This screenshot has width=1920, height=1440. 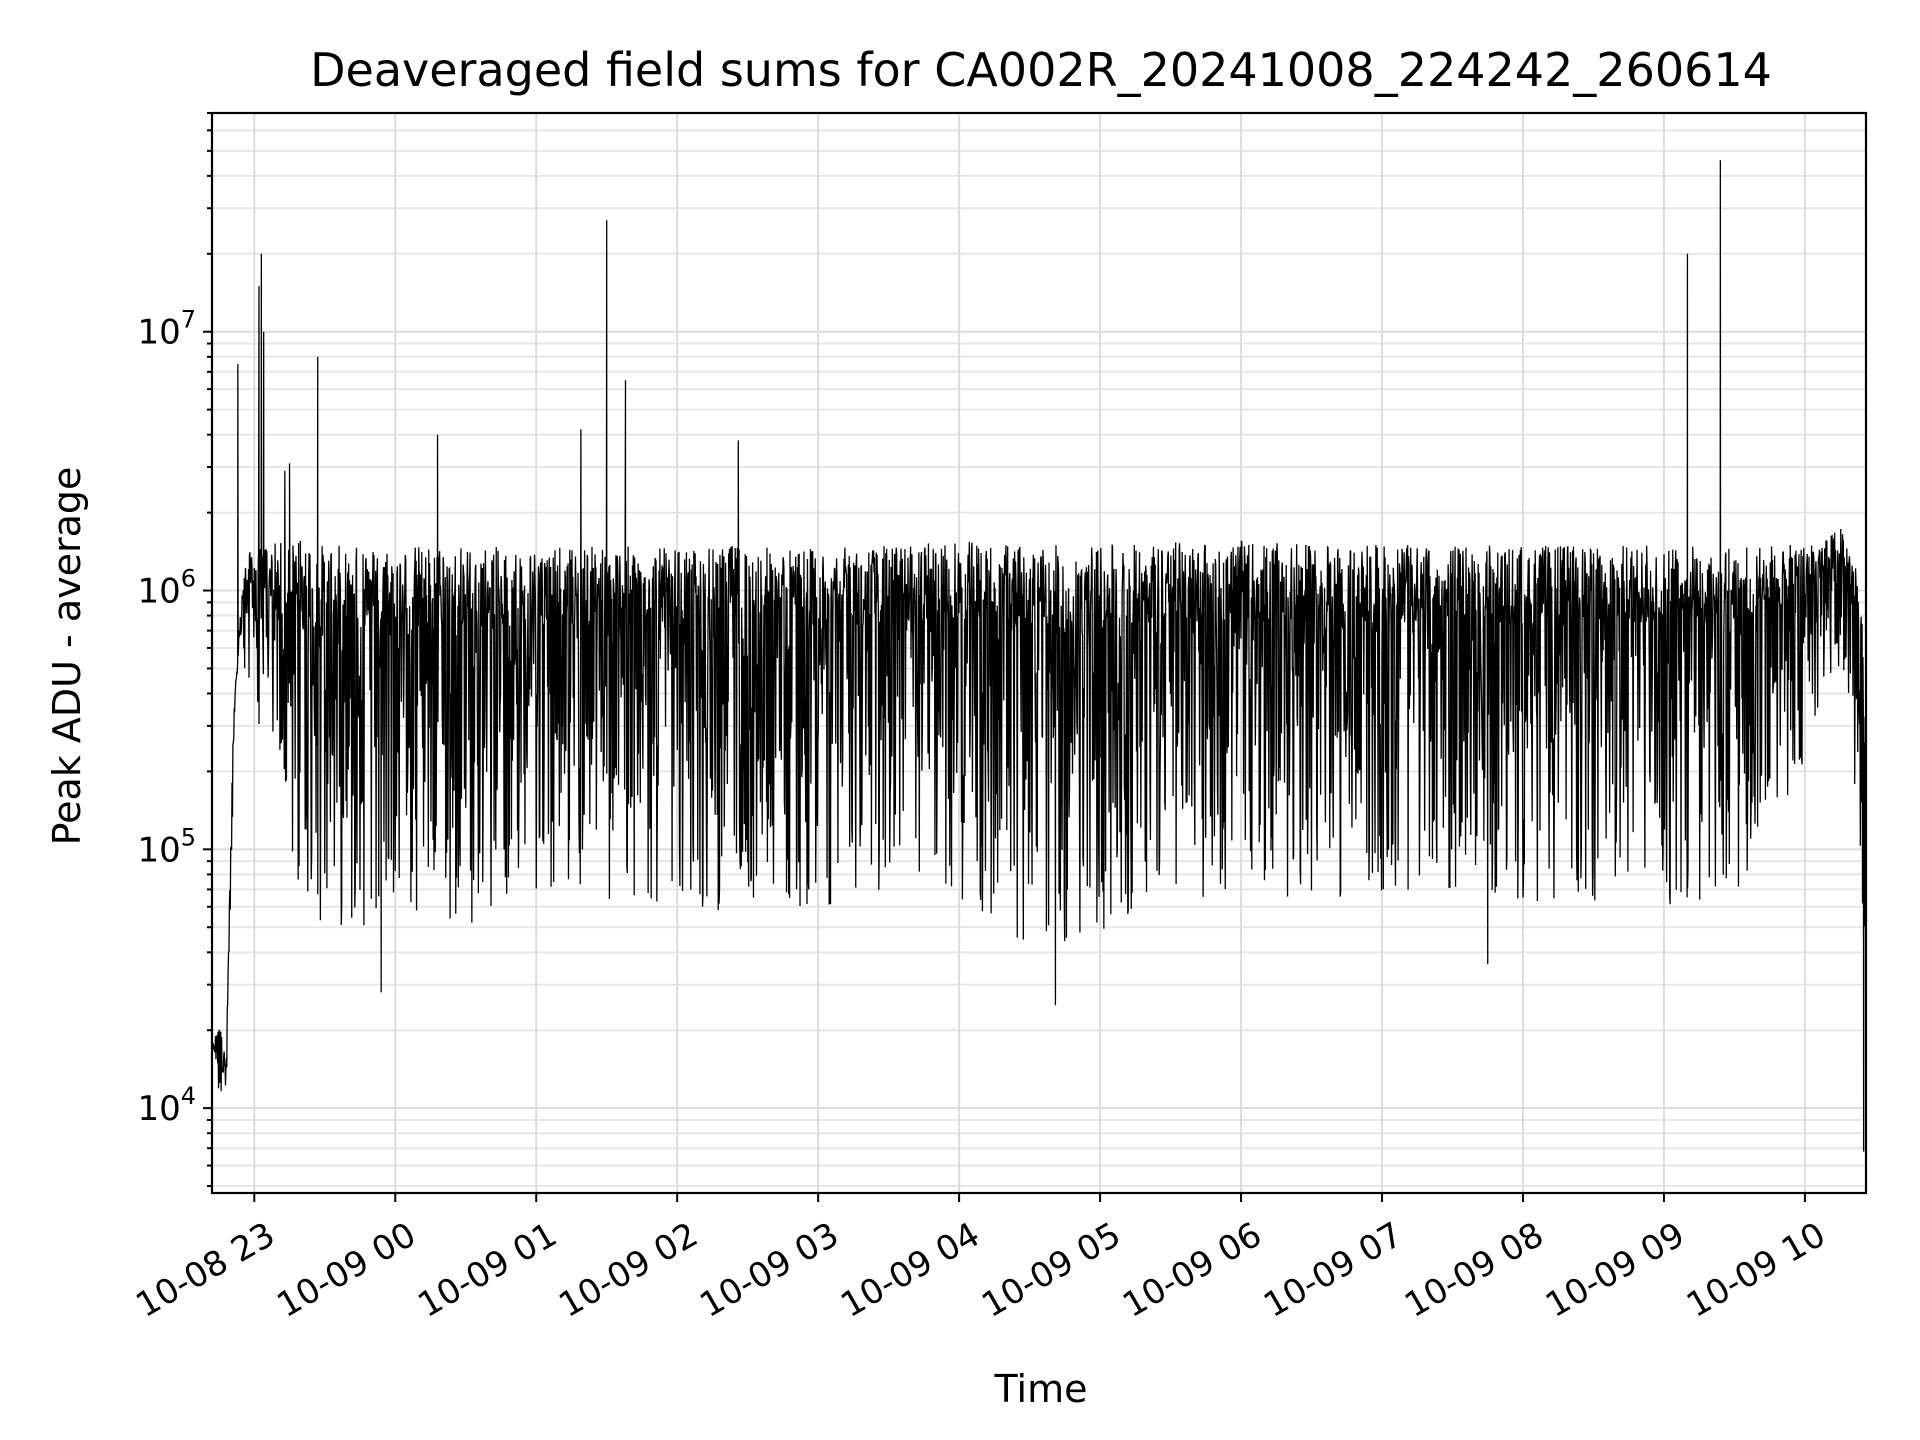 What do you see at coordinates (1333, 1270) in the screenshot?
I see `x-tick-label: 10-09 07` at bounding box center [1333, 1270].